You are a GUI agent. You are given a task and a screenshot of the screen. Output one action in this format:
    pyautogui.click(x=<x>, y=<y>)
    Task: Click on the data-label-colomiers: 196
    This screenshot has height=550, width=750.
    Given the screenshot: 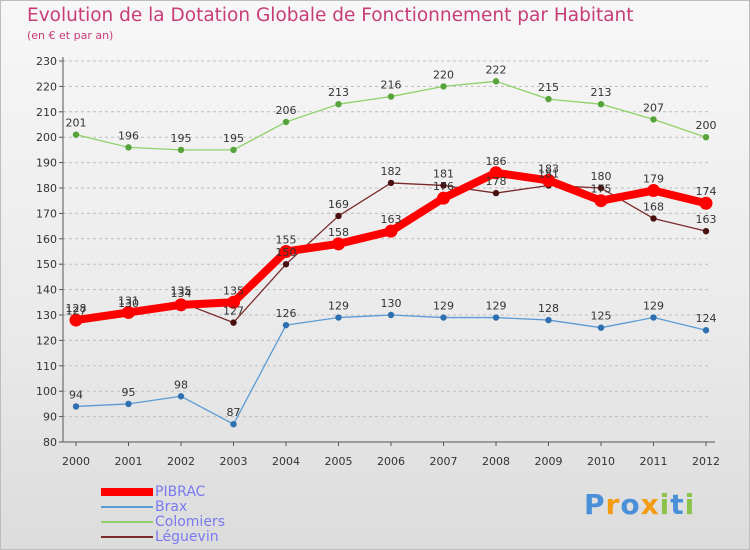 What is the action you would take?
    pyautogui.click(x=128, y=135)
    